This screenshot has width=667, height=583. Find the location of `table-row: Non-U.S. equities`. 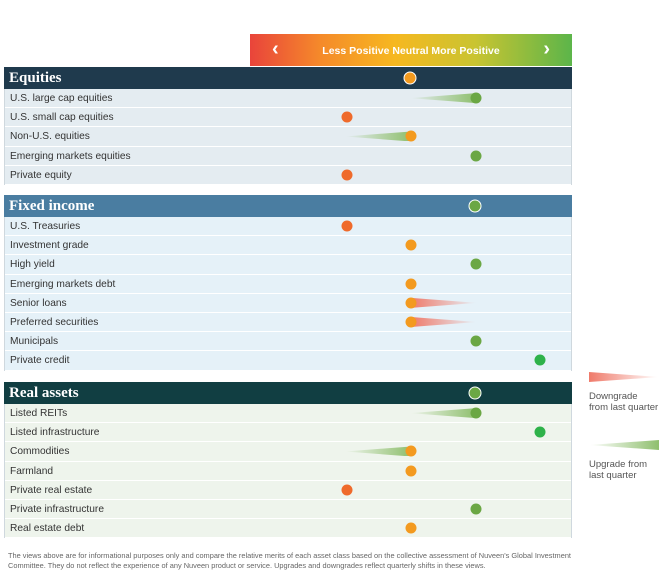

table-row: Non-U.S. equities is located at coordinates (288, 137).